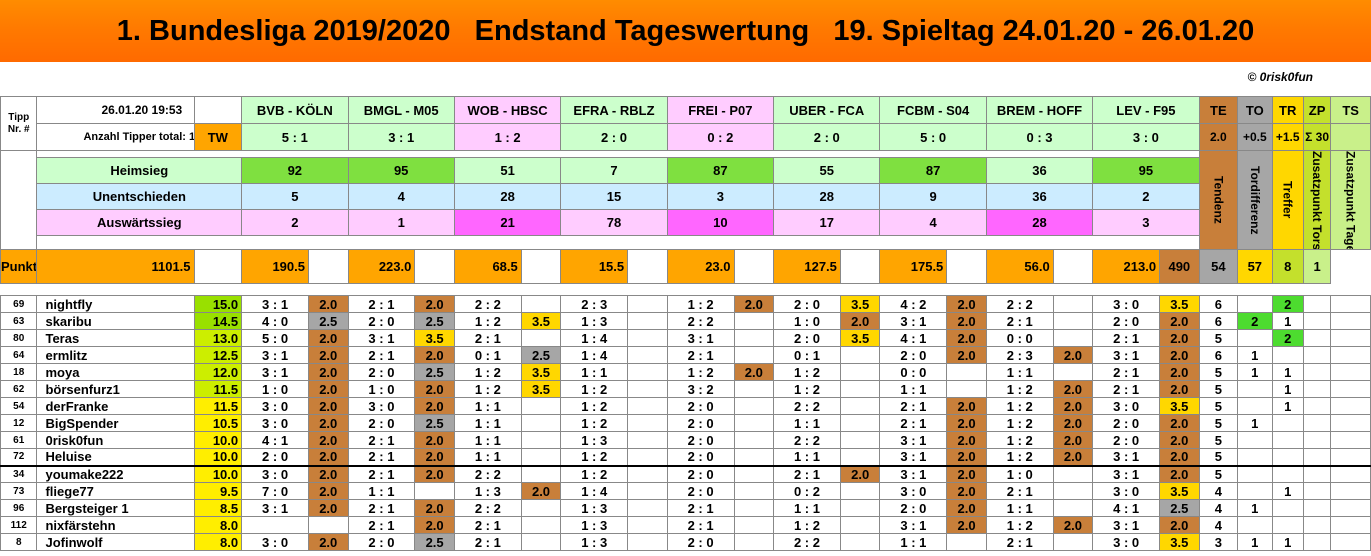 The height and width of the screenshot is (556, 1371). Describe the element at coordinates (1280, 77) in the screenshot. I see `copyright: © 0risk0fun` at that location.